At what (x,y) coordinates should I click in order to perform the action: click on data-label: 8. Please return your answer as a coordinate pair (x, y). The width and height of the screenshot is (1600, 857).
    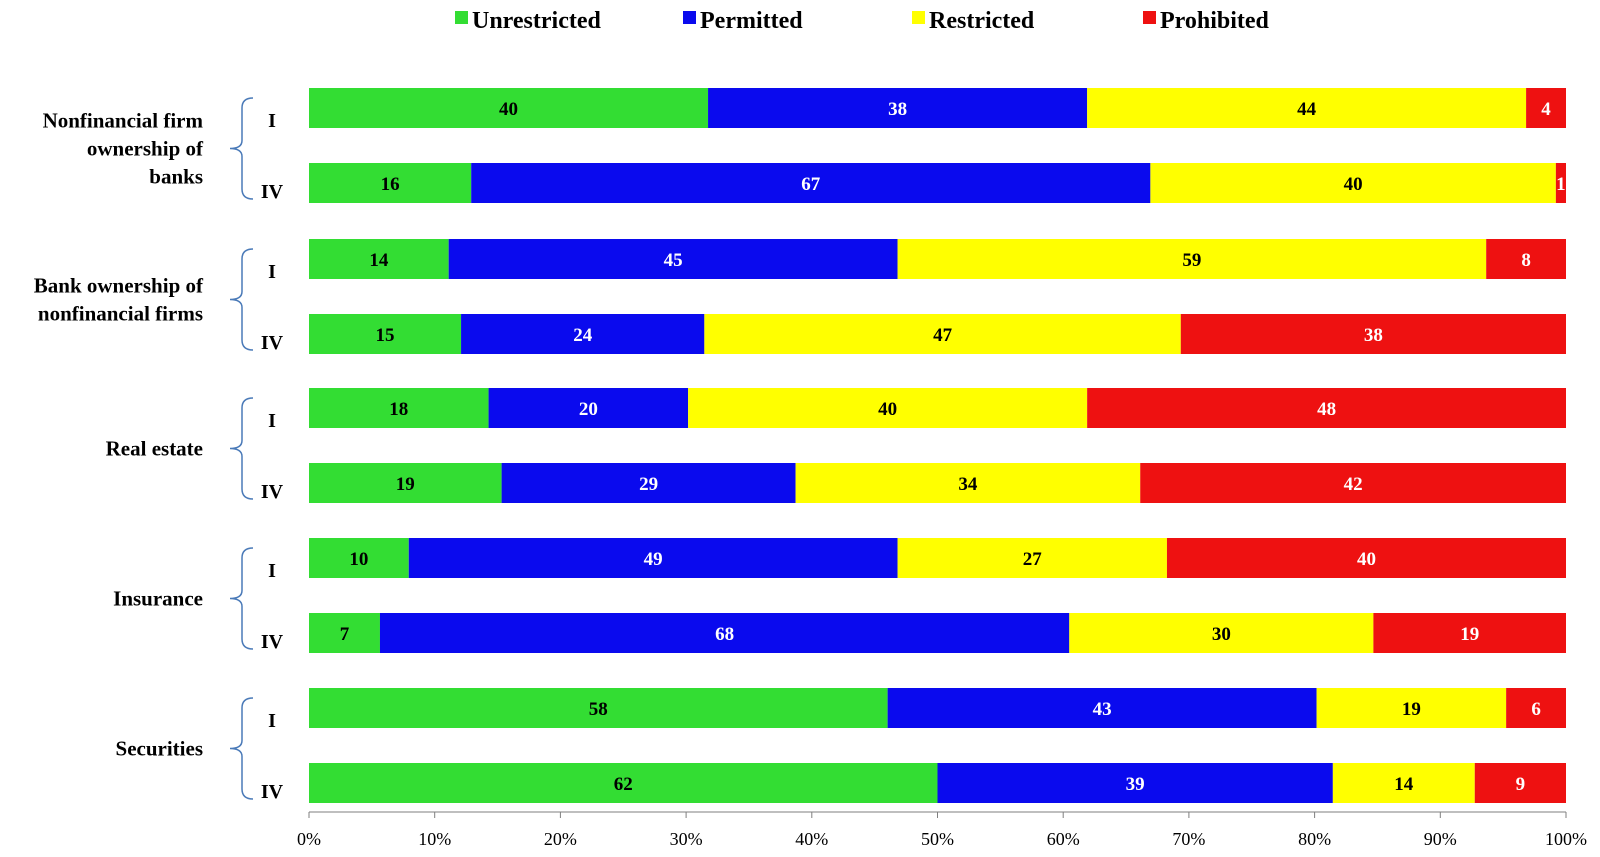
    Looking at the image, I should click on (1526, 260).